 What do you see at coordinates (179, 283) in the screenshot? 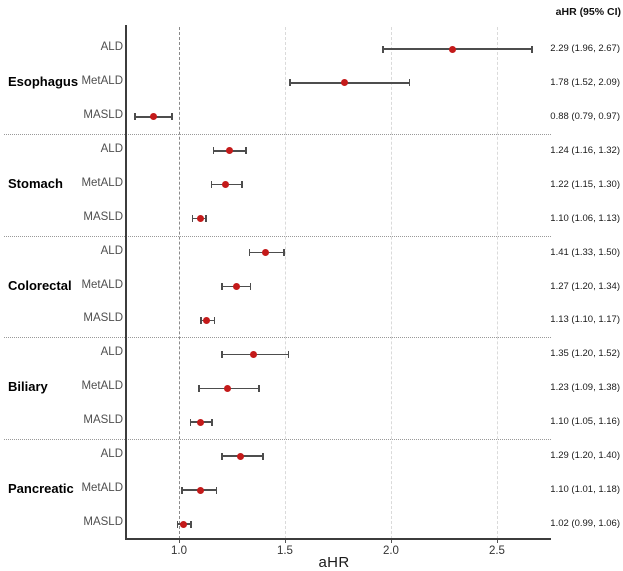
I see `reference-line` at bounding box center [179, 283].